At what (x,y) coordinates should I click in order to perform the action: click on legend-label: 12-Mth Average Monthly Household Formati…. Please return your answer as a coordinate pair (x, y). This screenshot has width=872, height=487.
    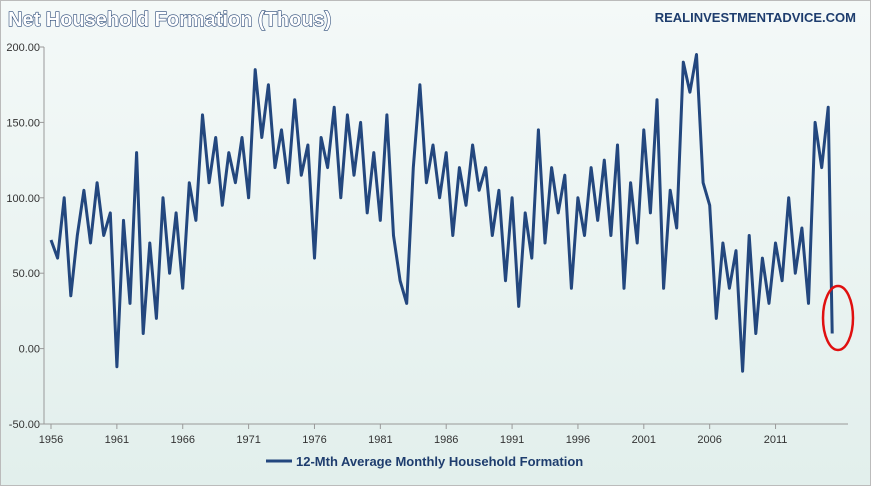
    Looking at the image, I should click on (439, 461).